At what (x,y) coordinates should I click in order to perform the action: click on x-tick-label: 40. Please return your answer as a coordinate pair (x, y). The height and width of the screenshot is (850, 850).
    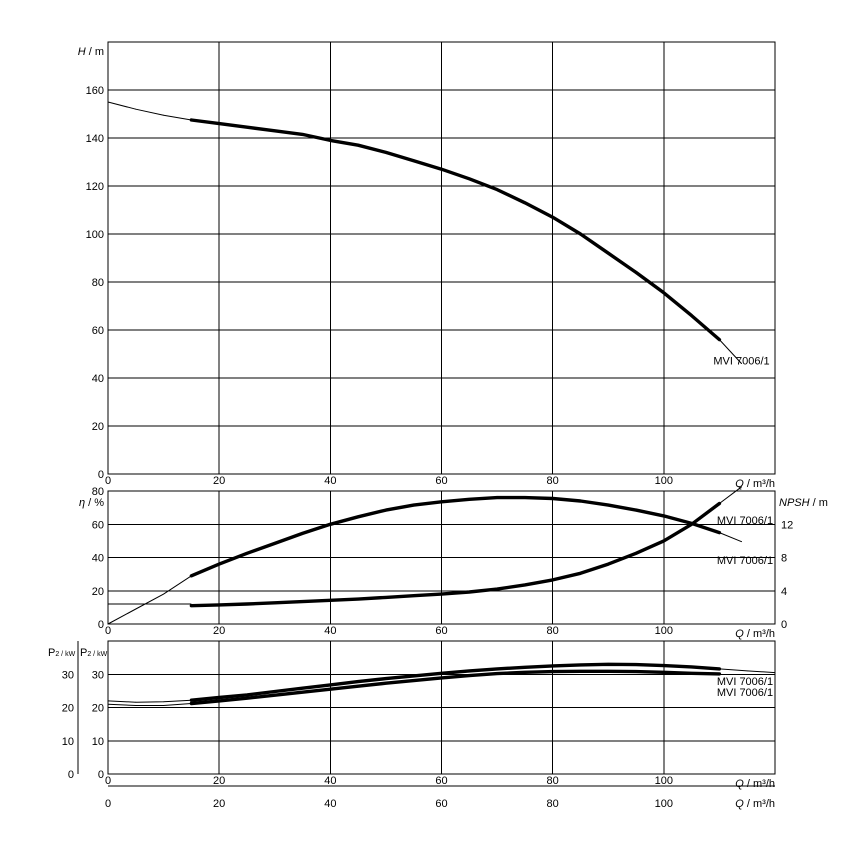
    Looking at the image, I should click on (330, 481).